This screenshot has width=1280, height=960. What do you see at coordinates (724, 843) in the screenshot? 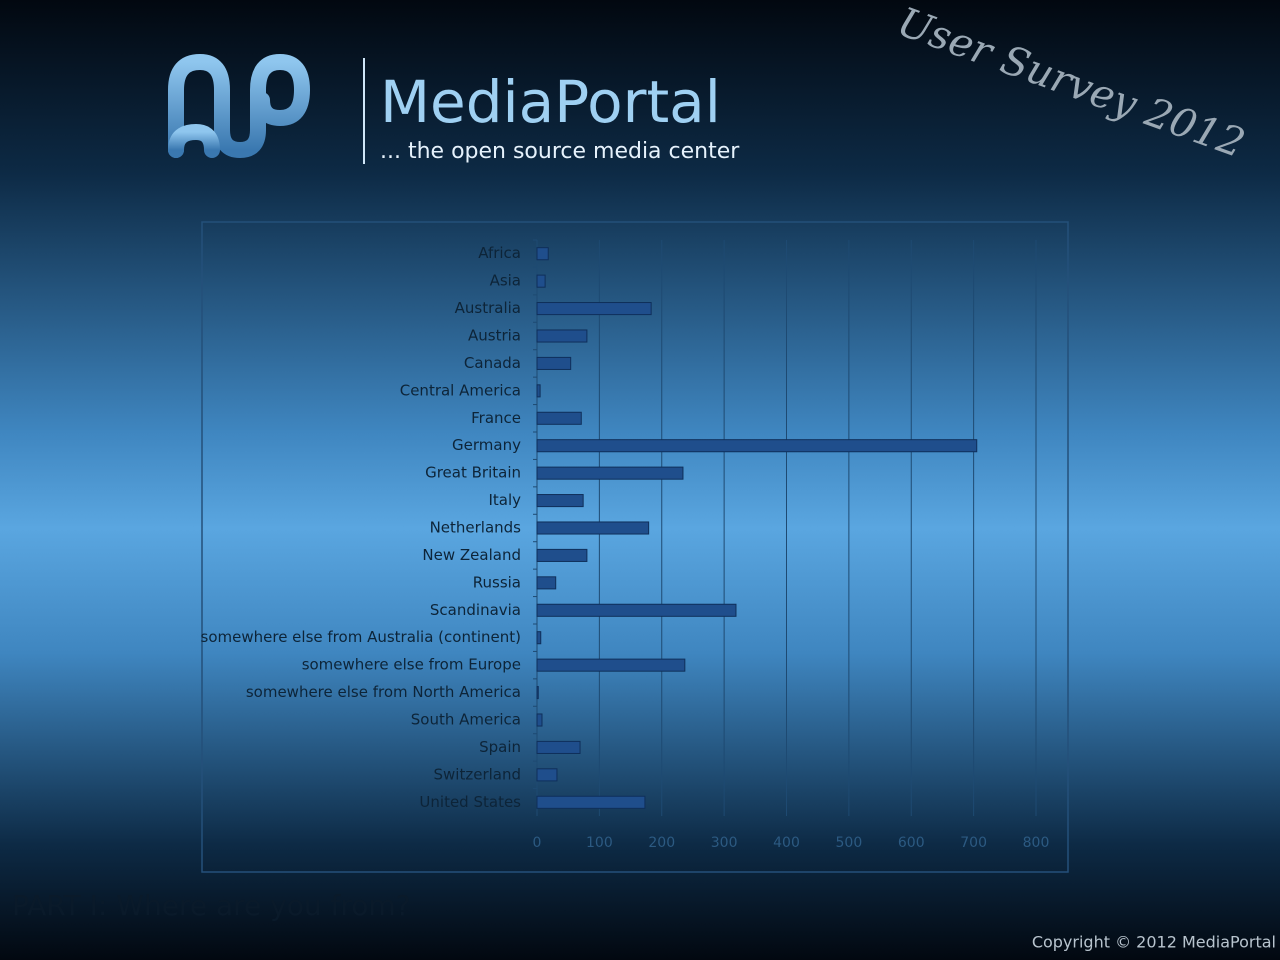
I see `x-tick-label: 300` at bounding box center [724, 843].